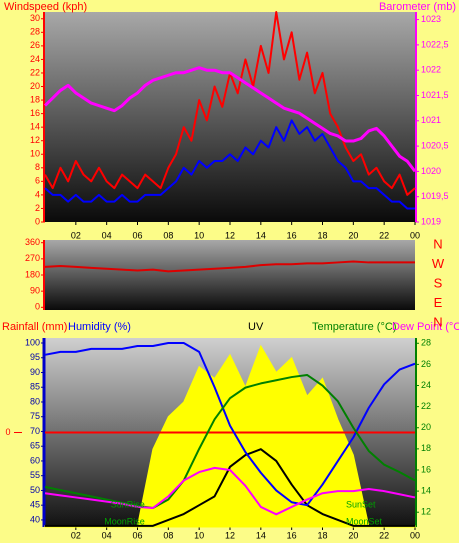  Describe the element at coordinates (99, 327) in the screenshot. I see `axis-title: Humidity (%)` at that location.